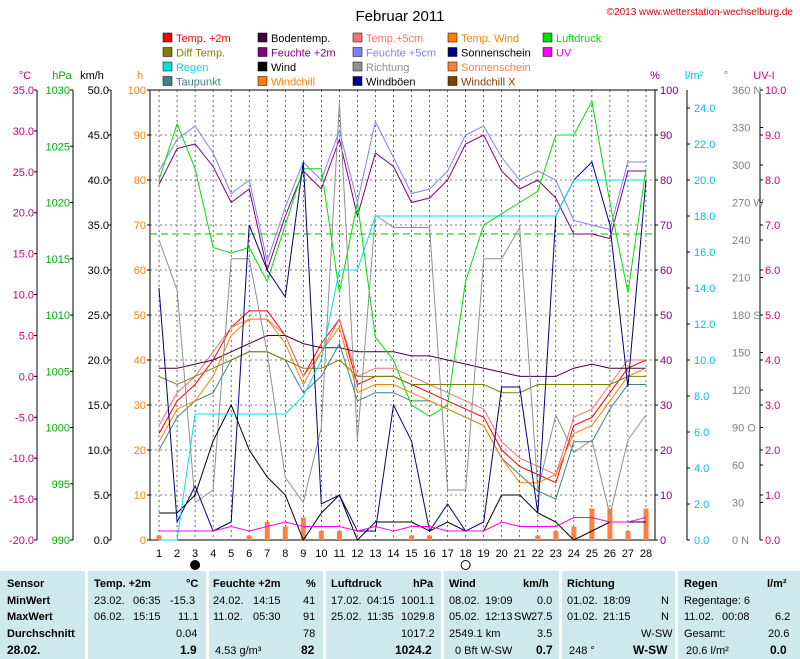  I want to click on legend-label: Diff Temp., so click(200, 54).